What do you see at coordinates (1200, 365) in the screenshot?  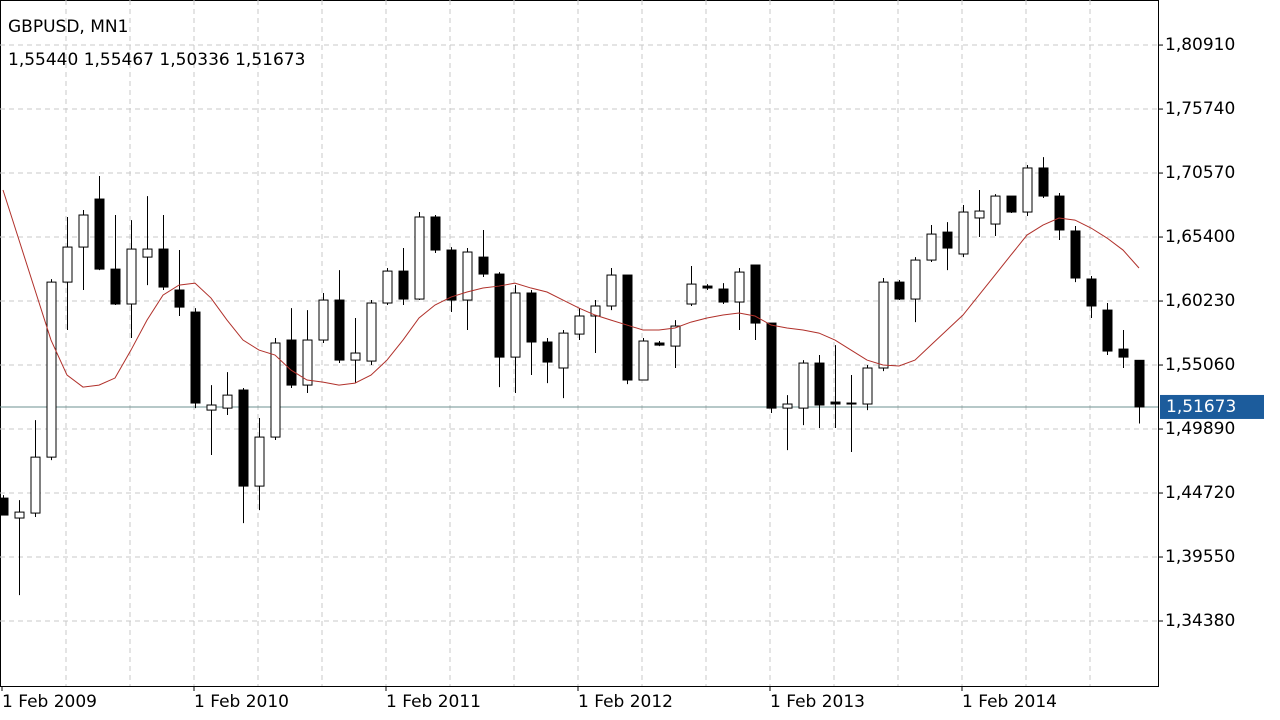 I see `y-tick-label: 1,55060` at bounding box center [1200, 365].